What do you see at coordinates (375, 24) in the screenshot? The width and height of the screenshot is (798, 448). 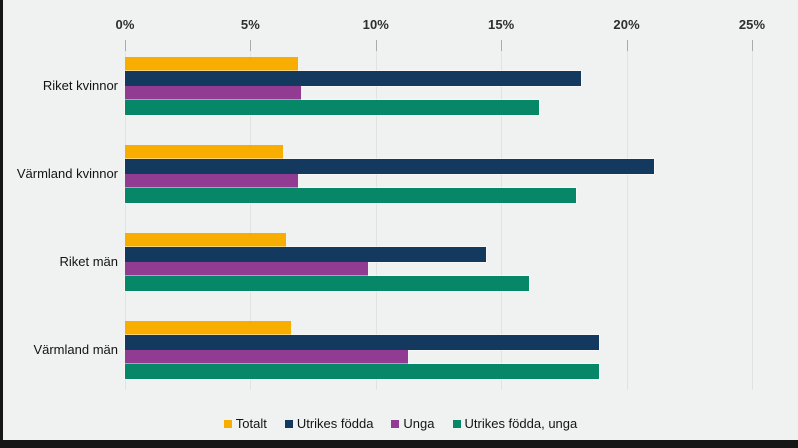 I see `x-axis-label-10: 10%` at bounding box center [375, 24].